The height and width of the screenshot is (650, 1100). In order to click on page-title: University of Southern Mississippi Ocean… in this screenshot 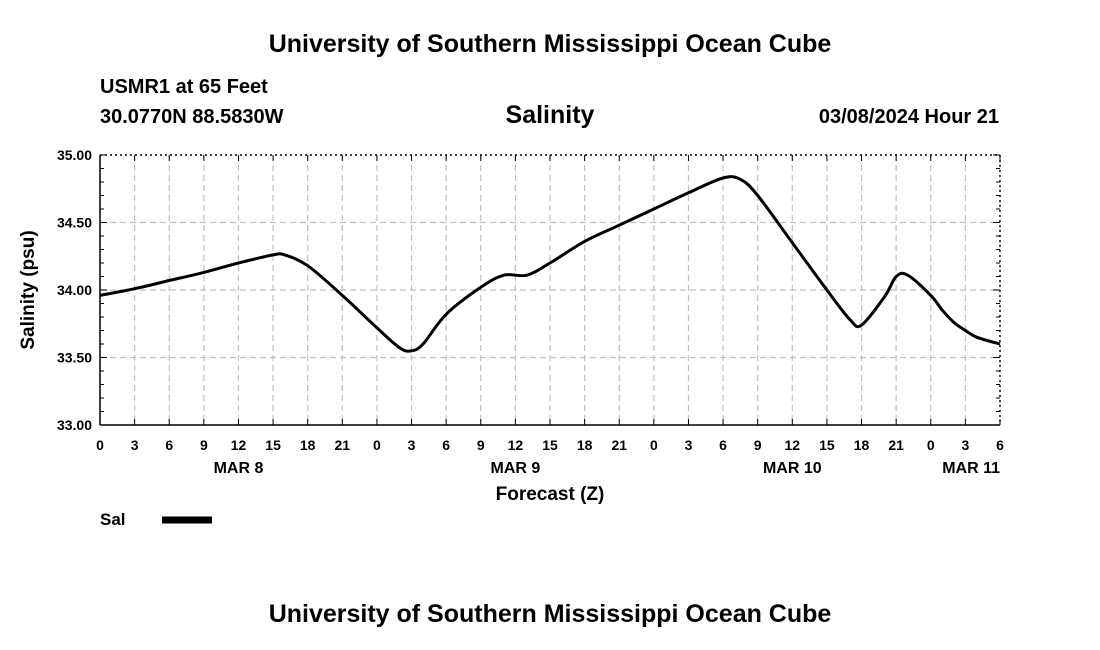, I will do `click(550, 44)`.